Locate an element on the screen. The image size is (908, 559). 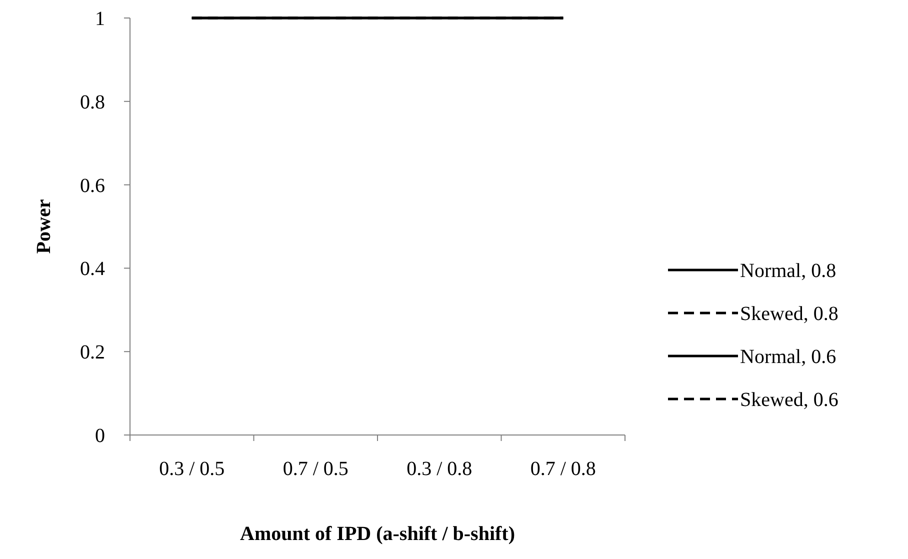
y-tick-label: 0.6 is located at coordinates (92, 185).